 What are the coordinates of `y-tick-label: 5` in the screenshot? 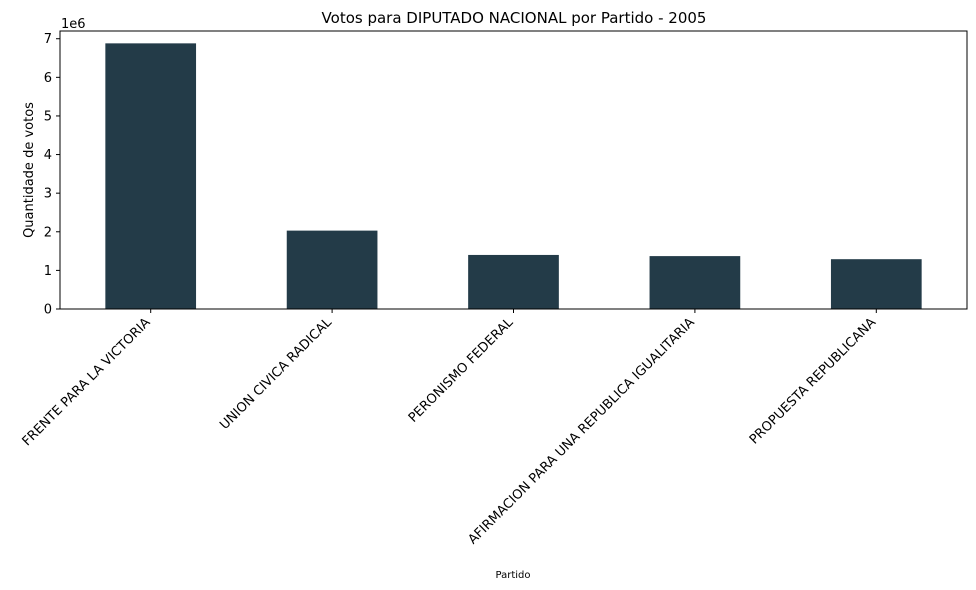 It's located at (48, 116).